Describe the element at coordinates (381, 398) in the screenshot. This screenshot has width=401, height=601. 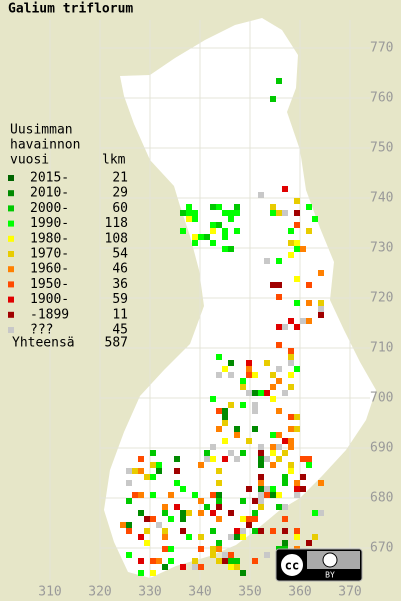
I see `y-tick-label: 700` at that location.